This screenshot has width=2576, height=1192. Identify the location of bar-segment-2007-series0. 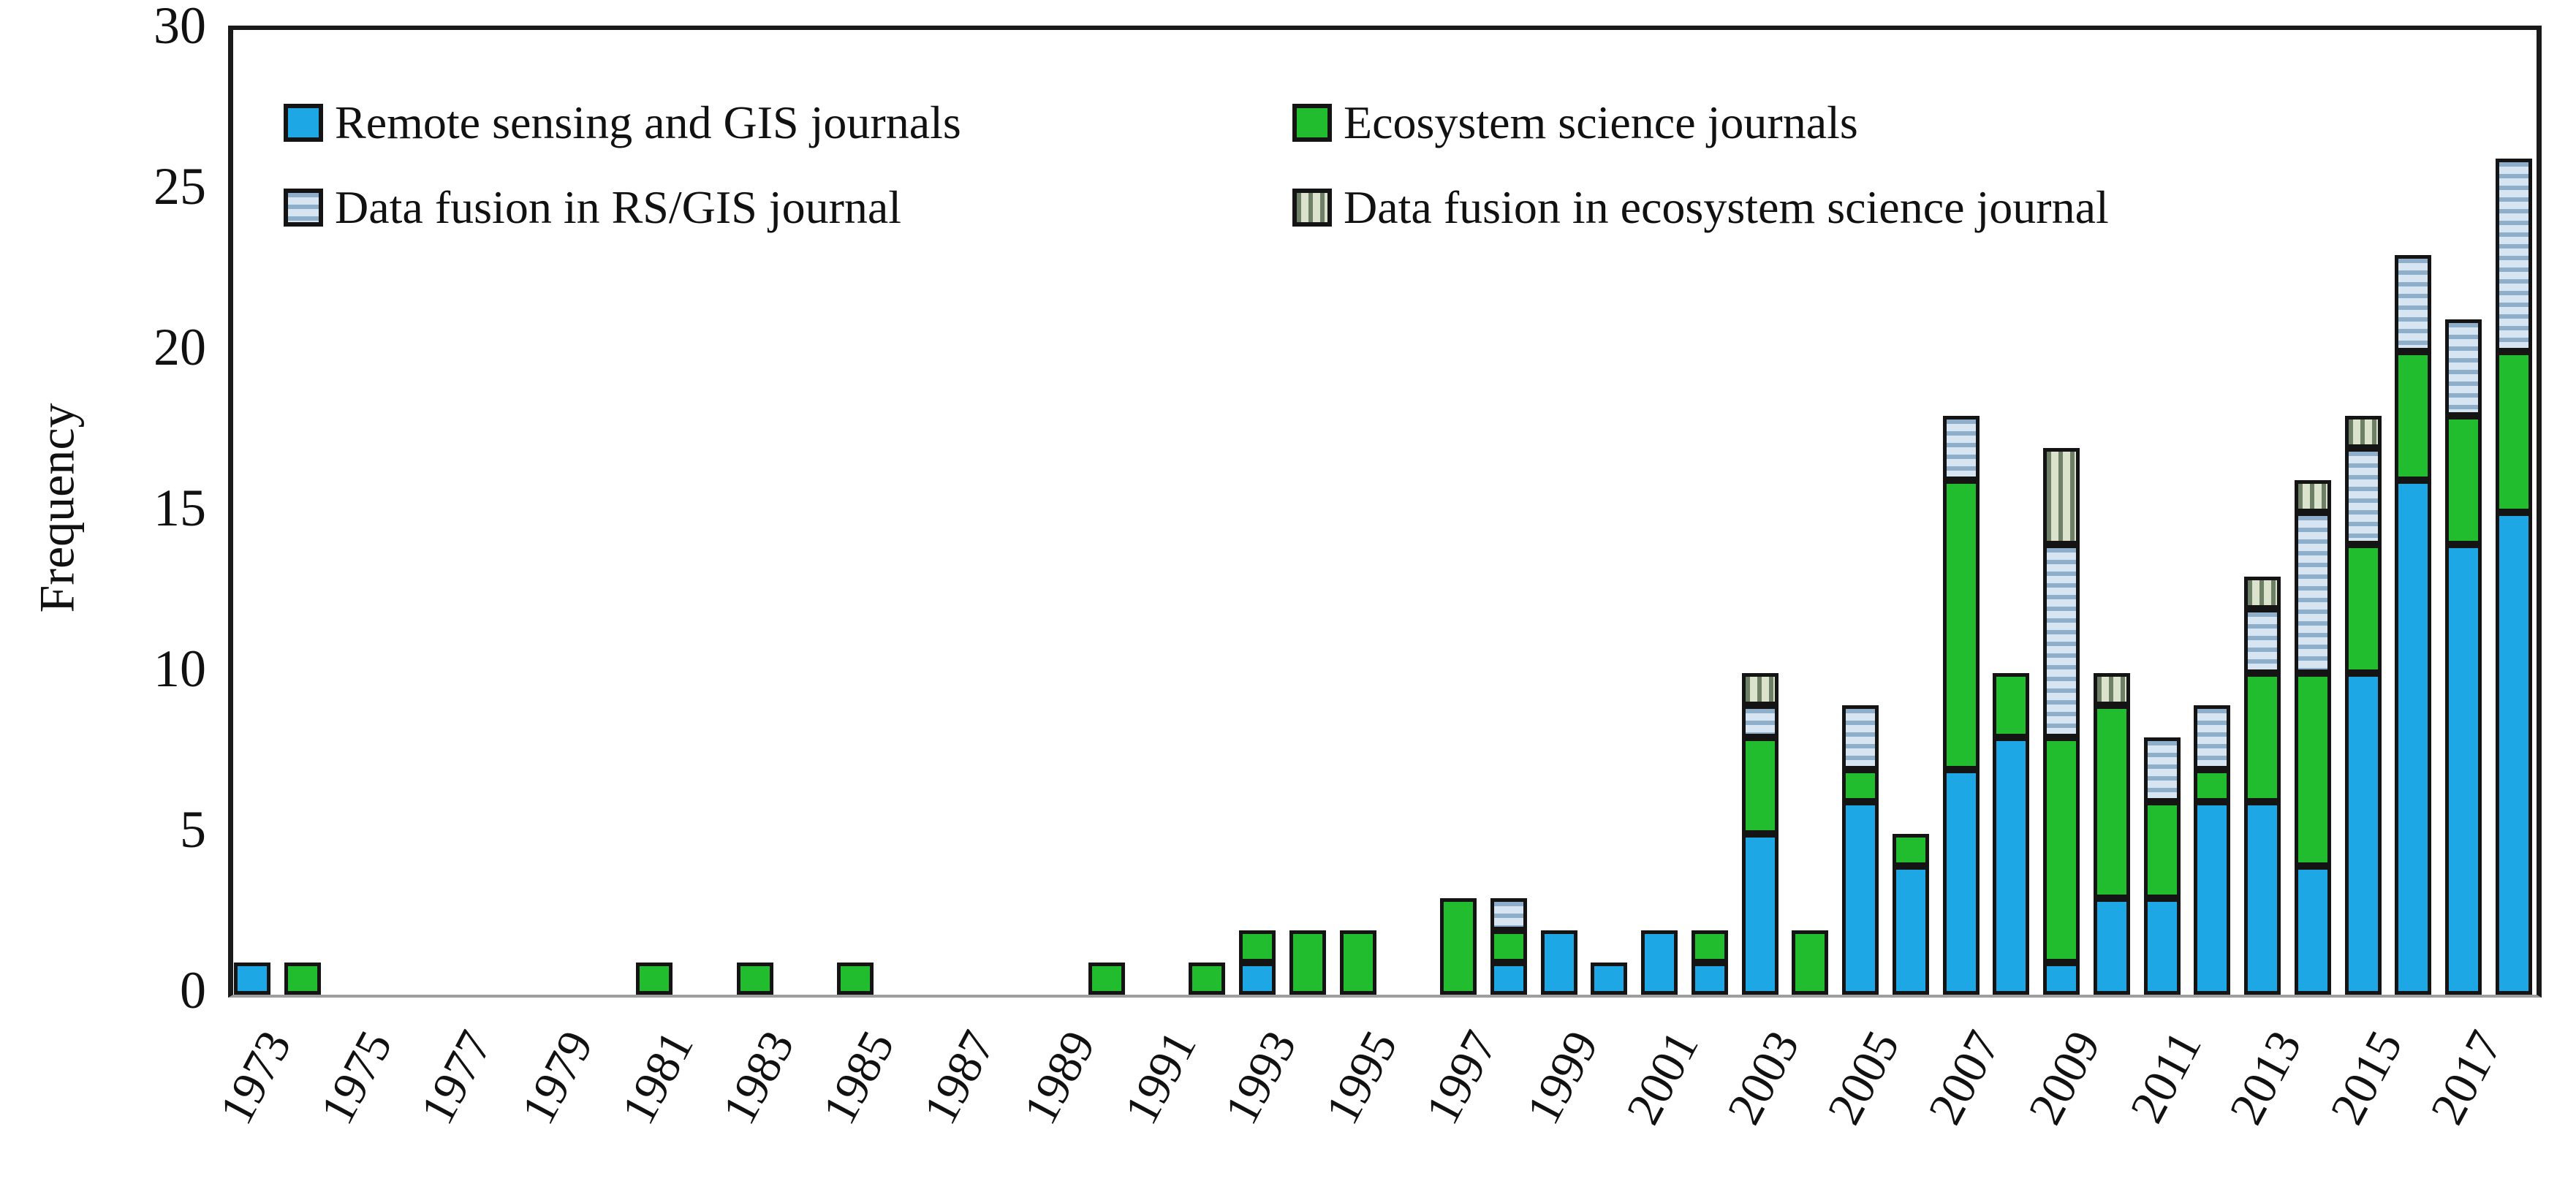
(1961, 882).